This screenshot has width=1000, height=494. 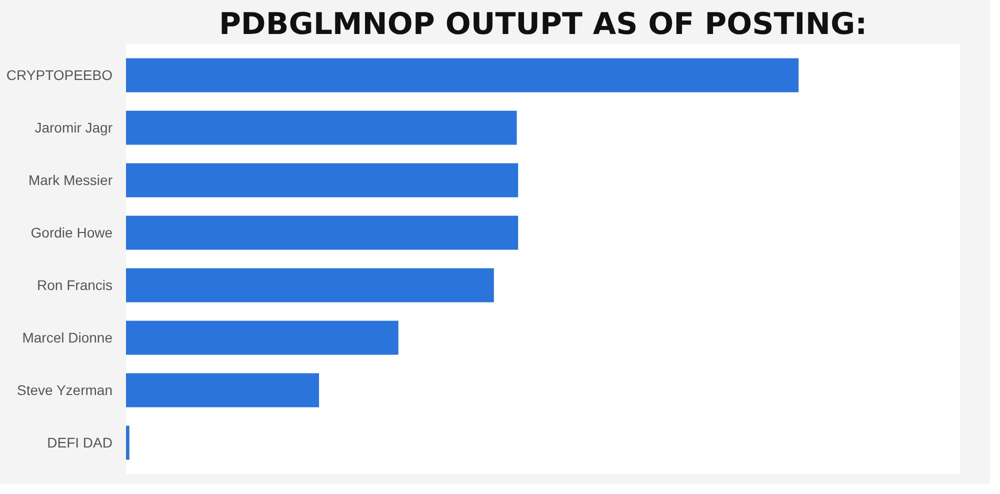 I want to click on chart-title: PDBGLMNOP OUTUPT AS OF POSTING:, so click(x=543, y=24).